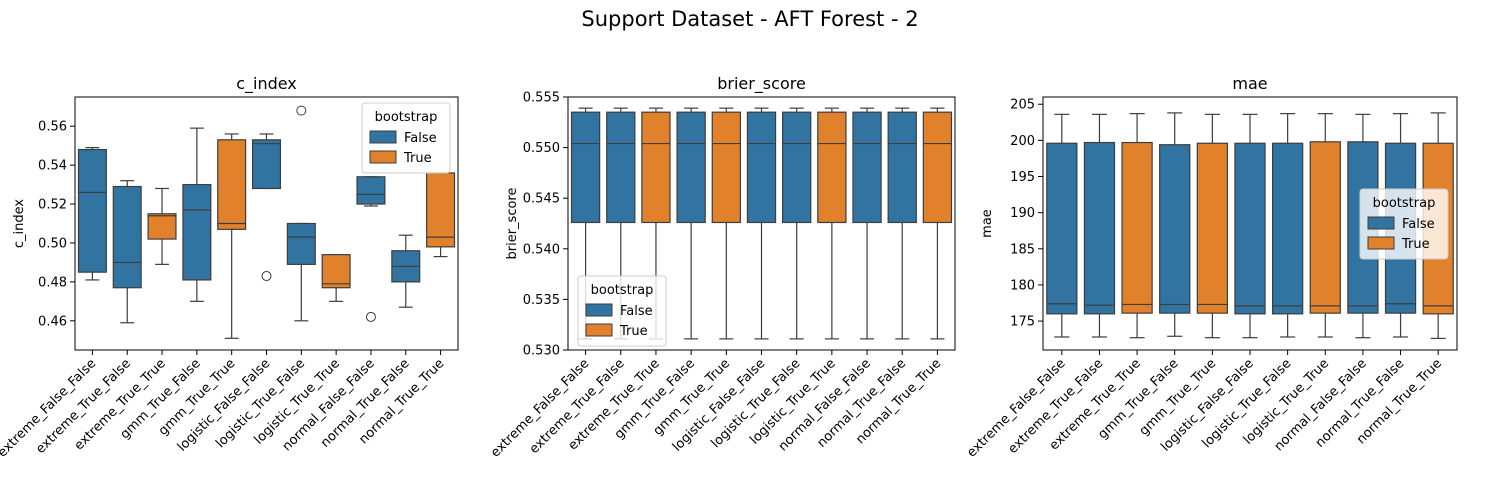 The image size is (1500, 500). What do you see at coordinates (1022, 105) in the screenshot?
I see `y-tick-label: 205` at bounding box center [1022, 105].